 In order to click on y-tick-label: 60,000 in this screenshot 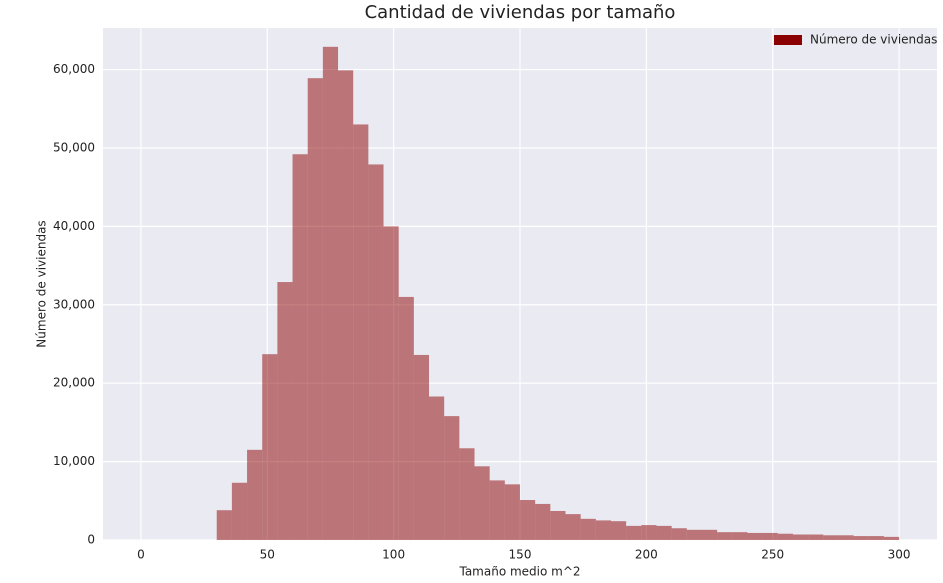, I will do `click(74, 69)`.